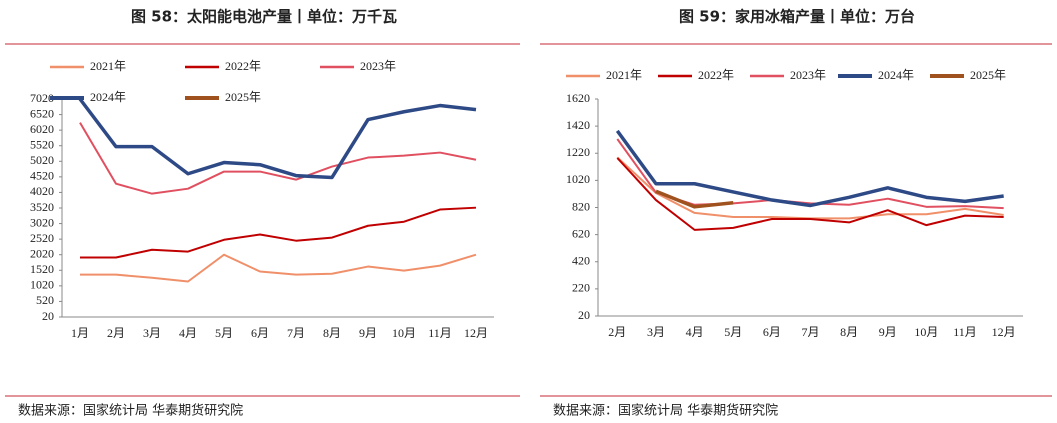  Describe the element at coordinates (581, 233) in the screenshot. I see `y-tick-label: 620` at that location.